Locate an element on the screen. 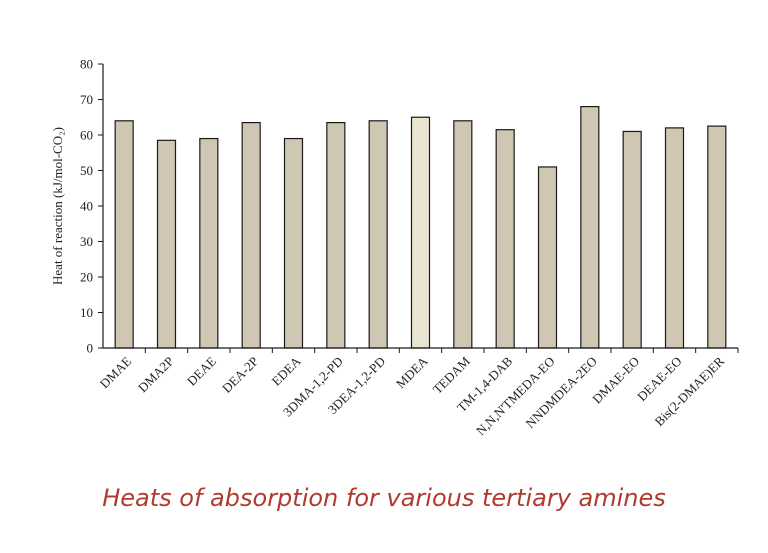 Image resolution: width=768 pixels, height=553 pixels. y-axis: 0 10 20 30 40 50 60 70 80 is located at coordinates (91, 206).